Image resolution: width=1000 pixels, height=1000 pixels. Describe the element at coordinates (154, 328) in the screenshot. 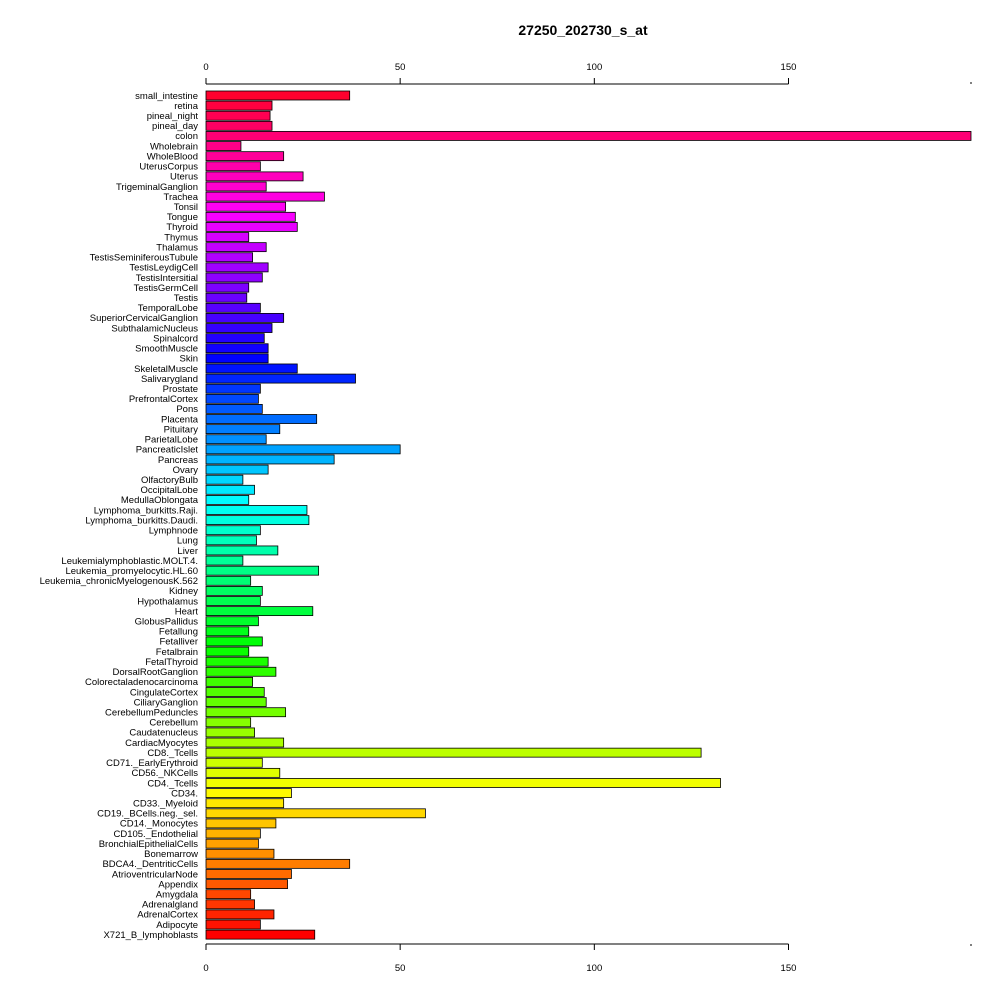

I see `category-label: SubthalamicNucleus` at that location.